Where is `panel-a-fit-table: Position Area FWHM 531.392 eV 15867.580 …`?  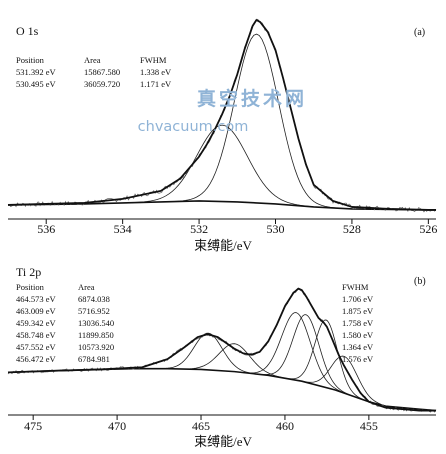
panel-a-fit-table: Position Area FWHM 531.392 eV 15867.580 … is located at coordinates (94, 72).